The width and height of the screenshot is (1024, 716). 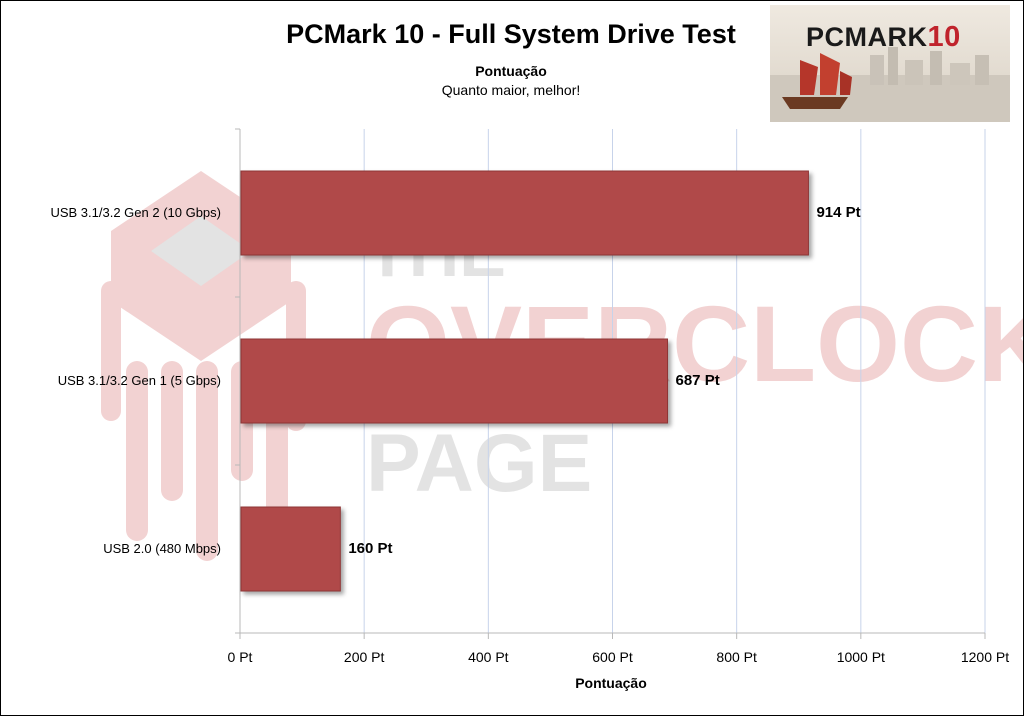 I want to click on logo-wordmark: PCMARK10, so click(x=883, y=37).